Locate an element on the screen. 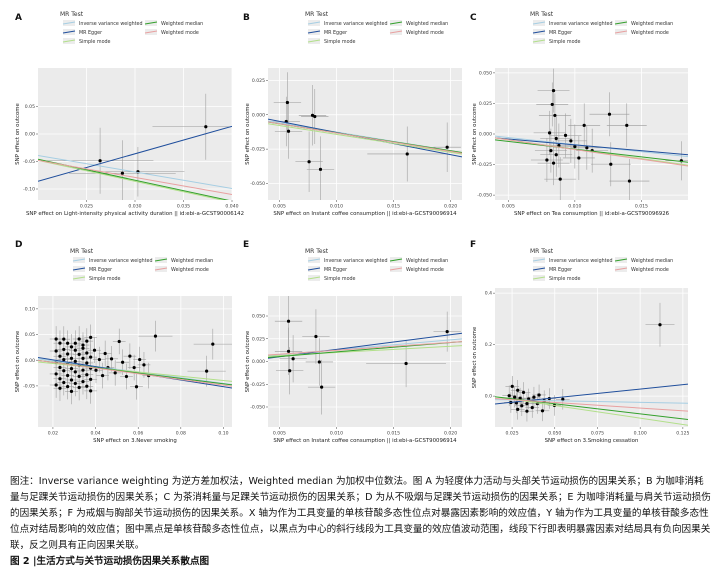 This screenshot has height=581, width=721. y-tick-label: 0.2 is located at coordinates (488, 345).